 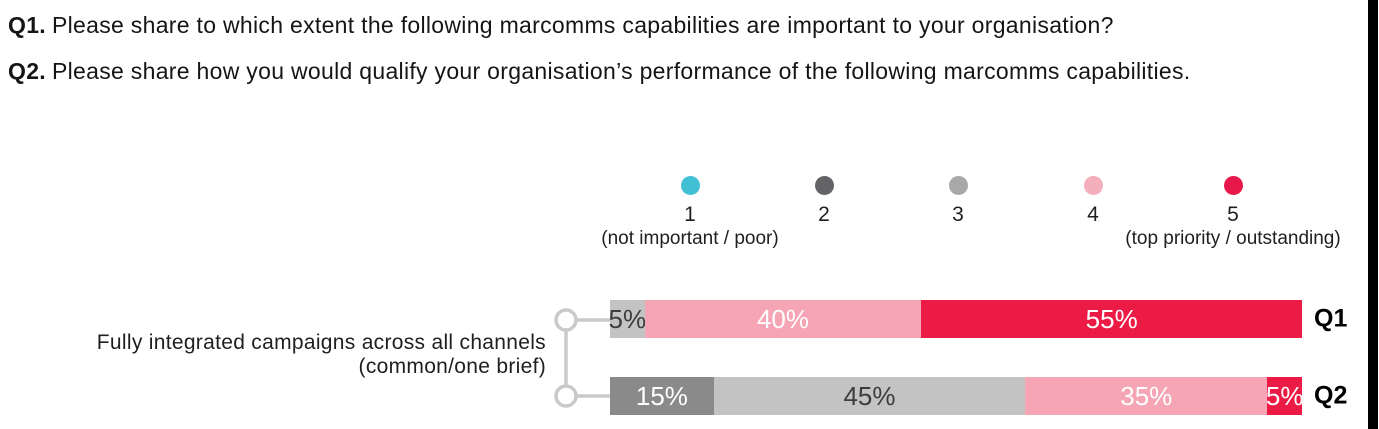 I want to click on right-edge-stripe, so click(x=1373, y=214).